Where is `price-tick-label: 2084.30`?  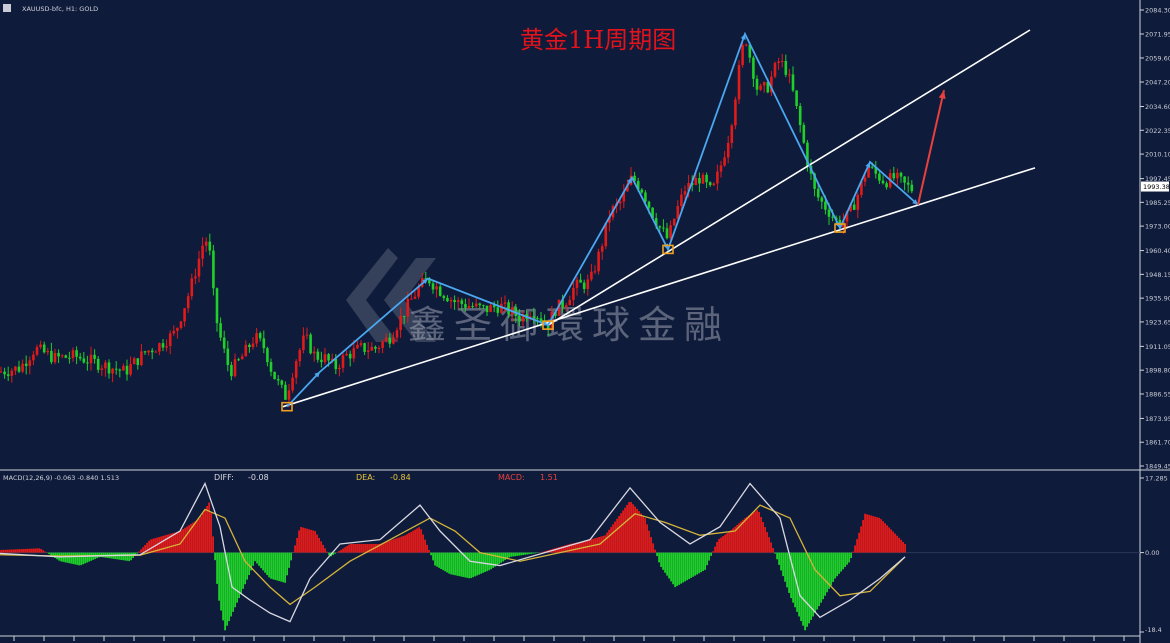 price-tick-label: 2084.30 is located at coordinates (1157, 11).